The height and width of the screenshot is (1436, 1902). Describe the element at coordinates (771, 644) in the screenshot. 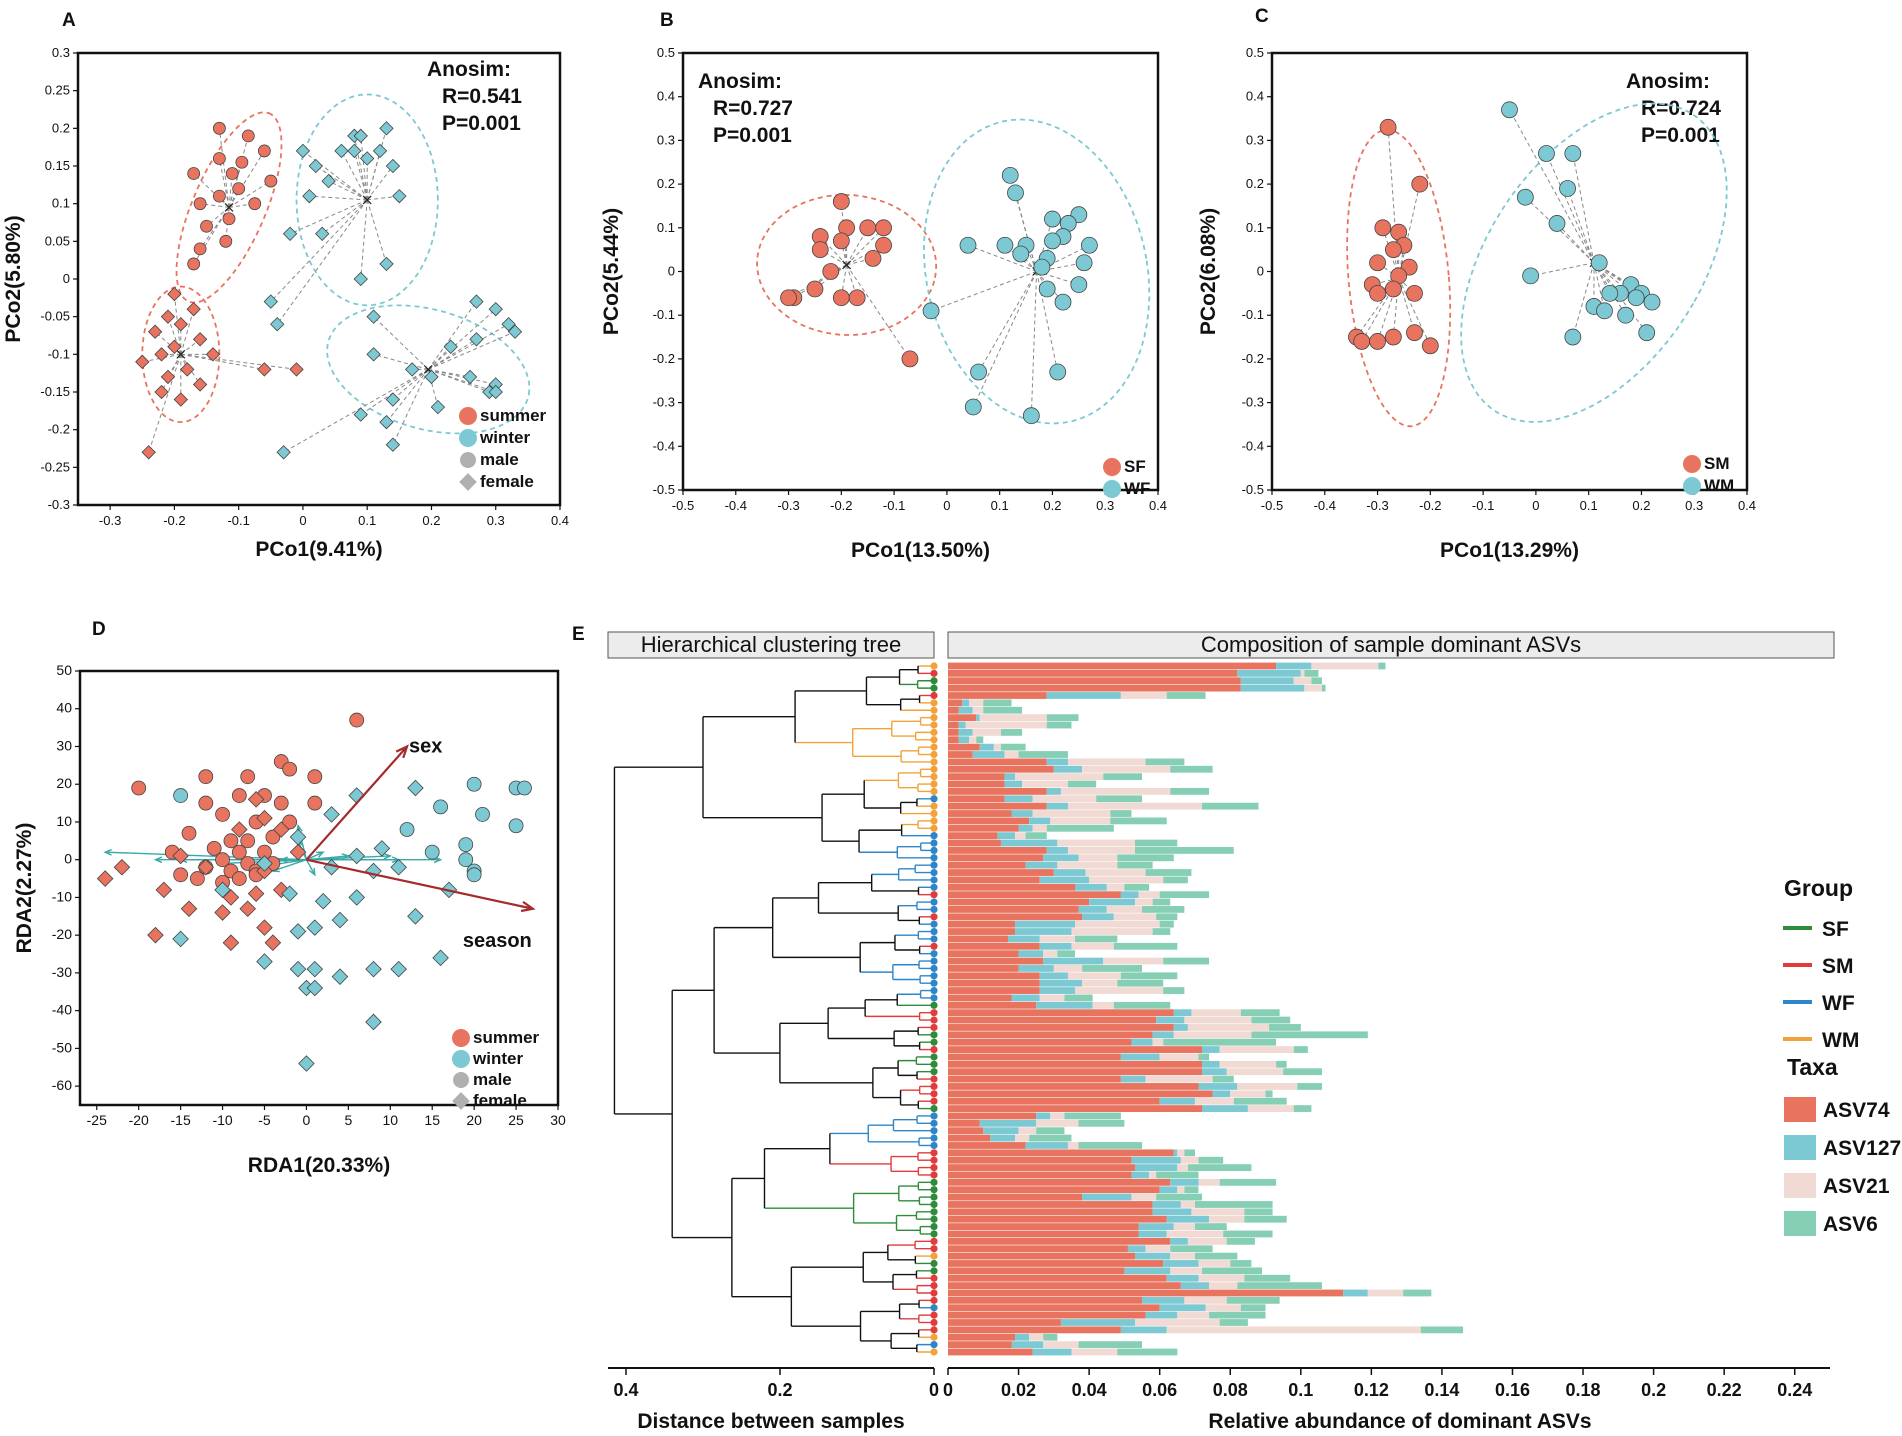

I see `tree-title: Hierarchical clustering tree` at that location.